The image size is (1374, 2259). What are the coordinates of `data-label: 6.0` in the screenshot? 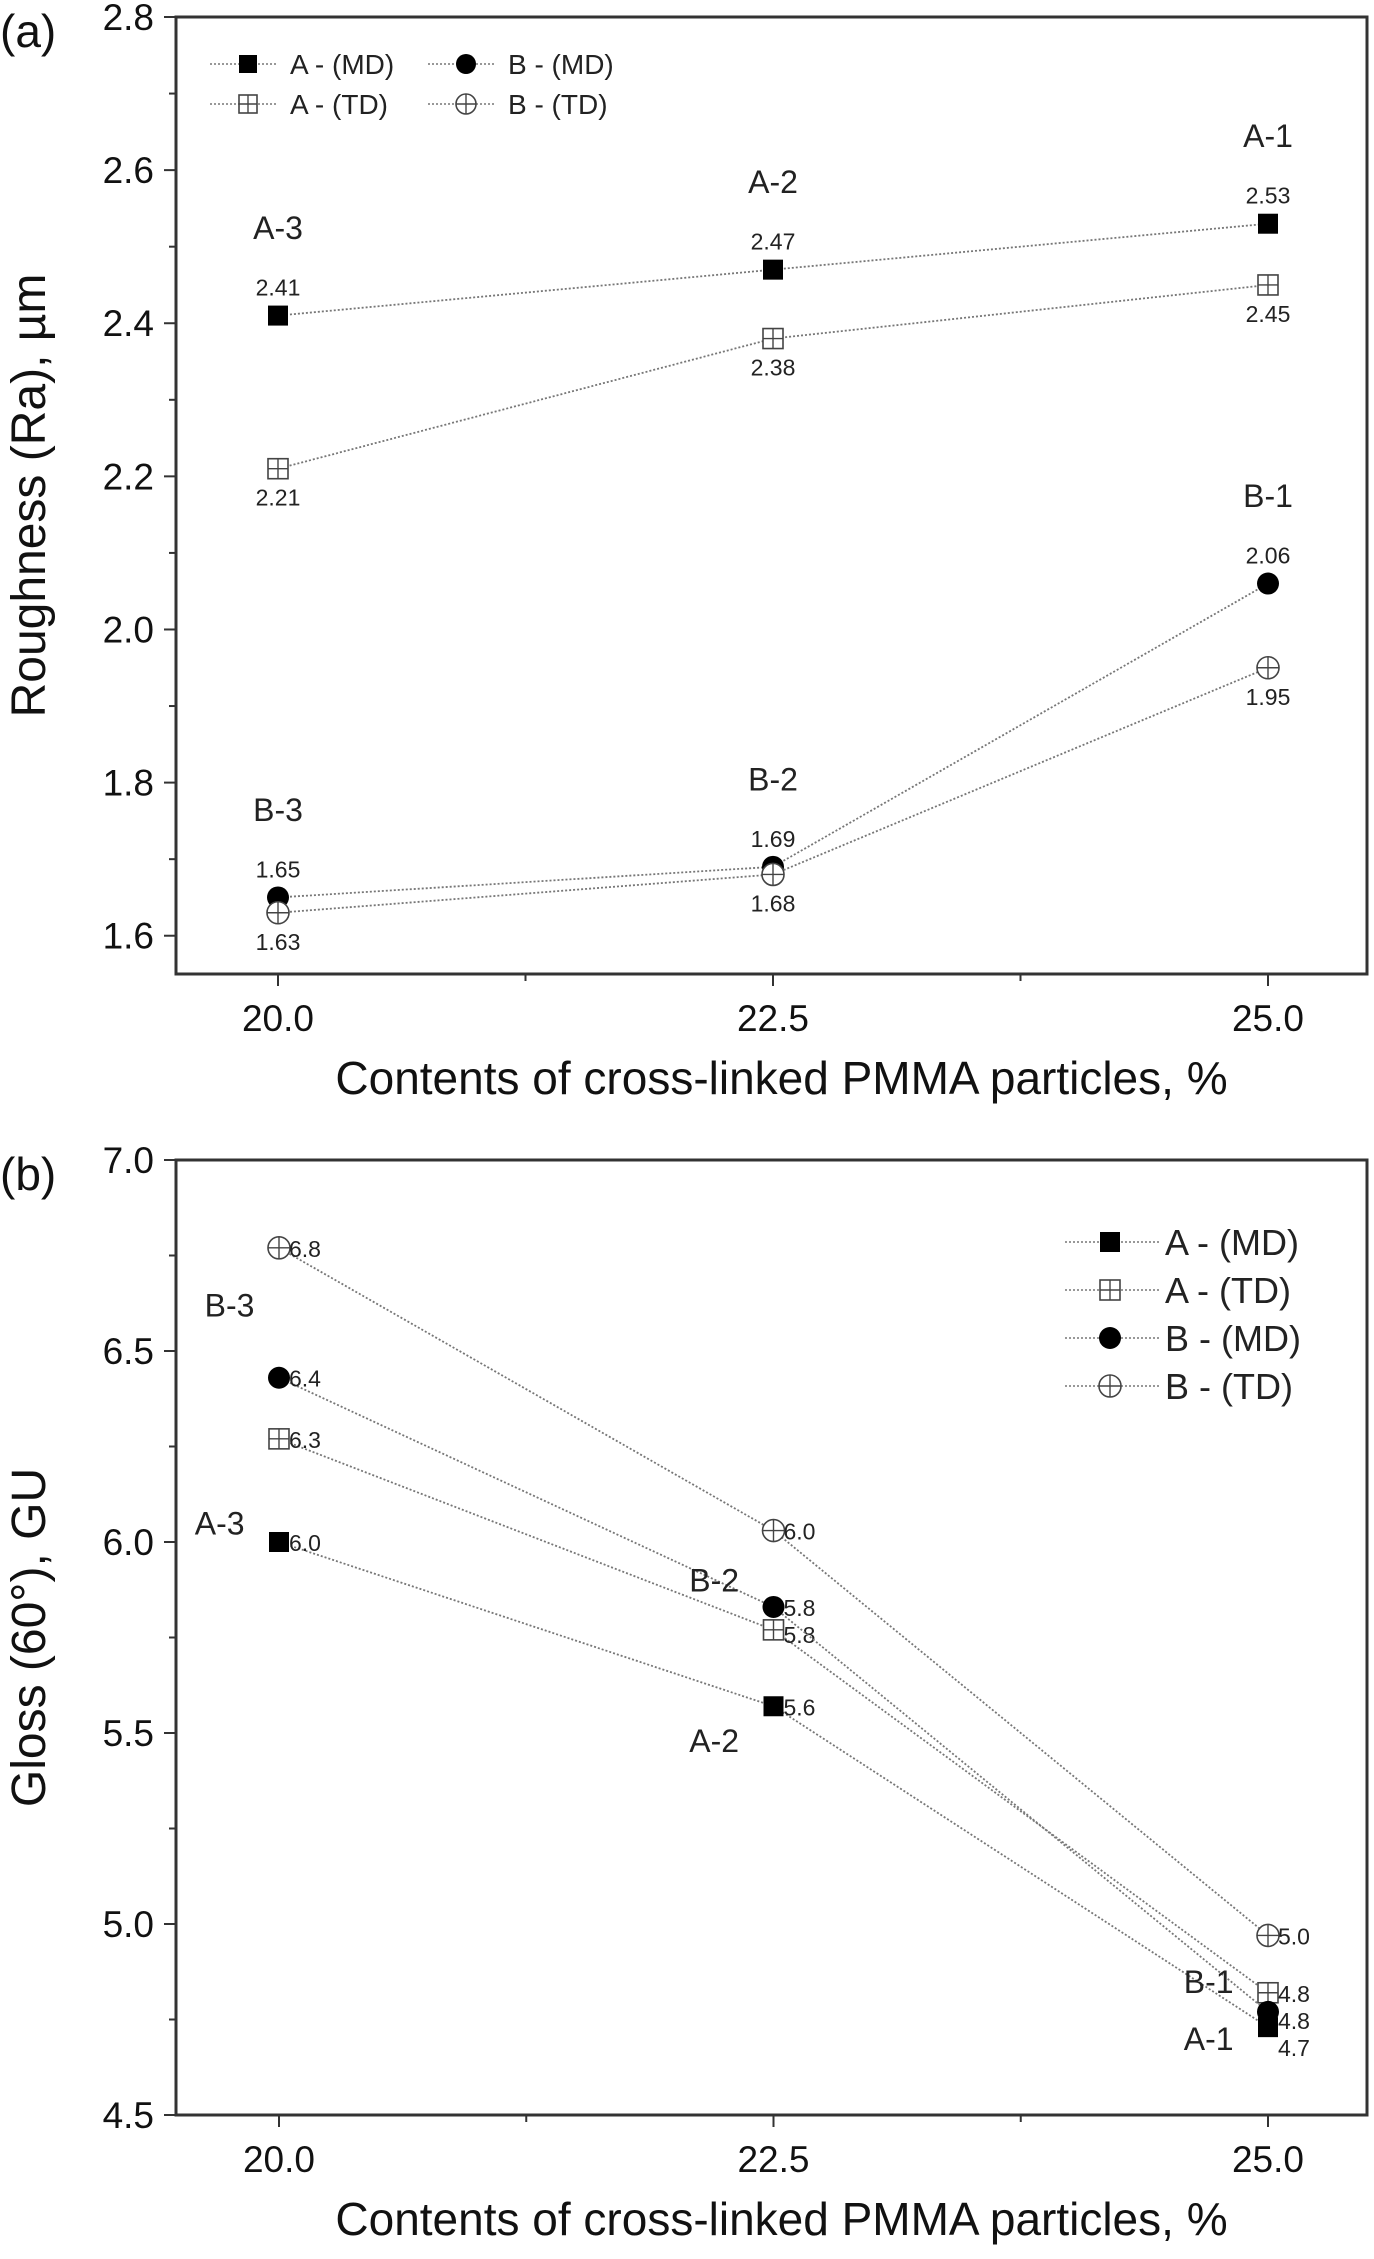 It's located at (800, 1532).